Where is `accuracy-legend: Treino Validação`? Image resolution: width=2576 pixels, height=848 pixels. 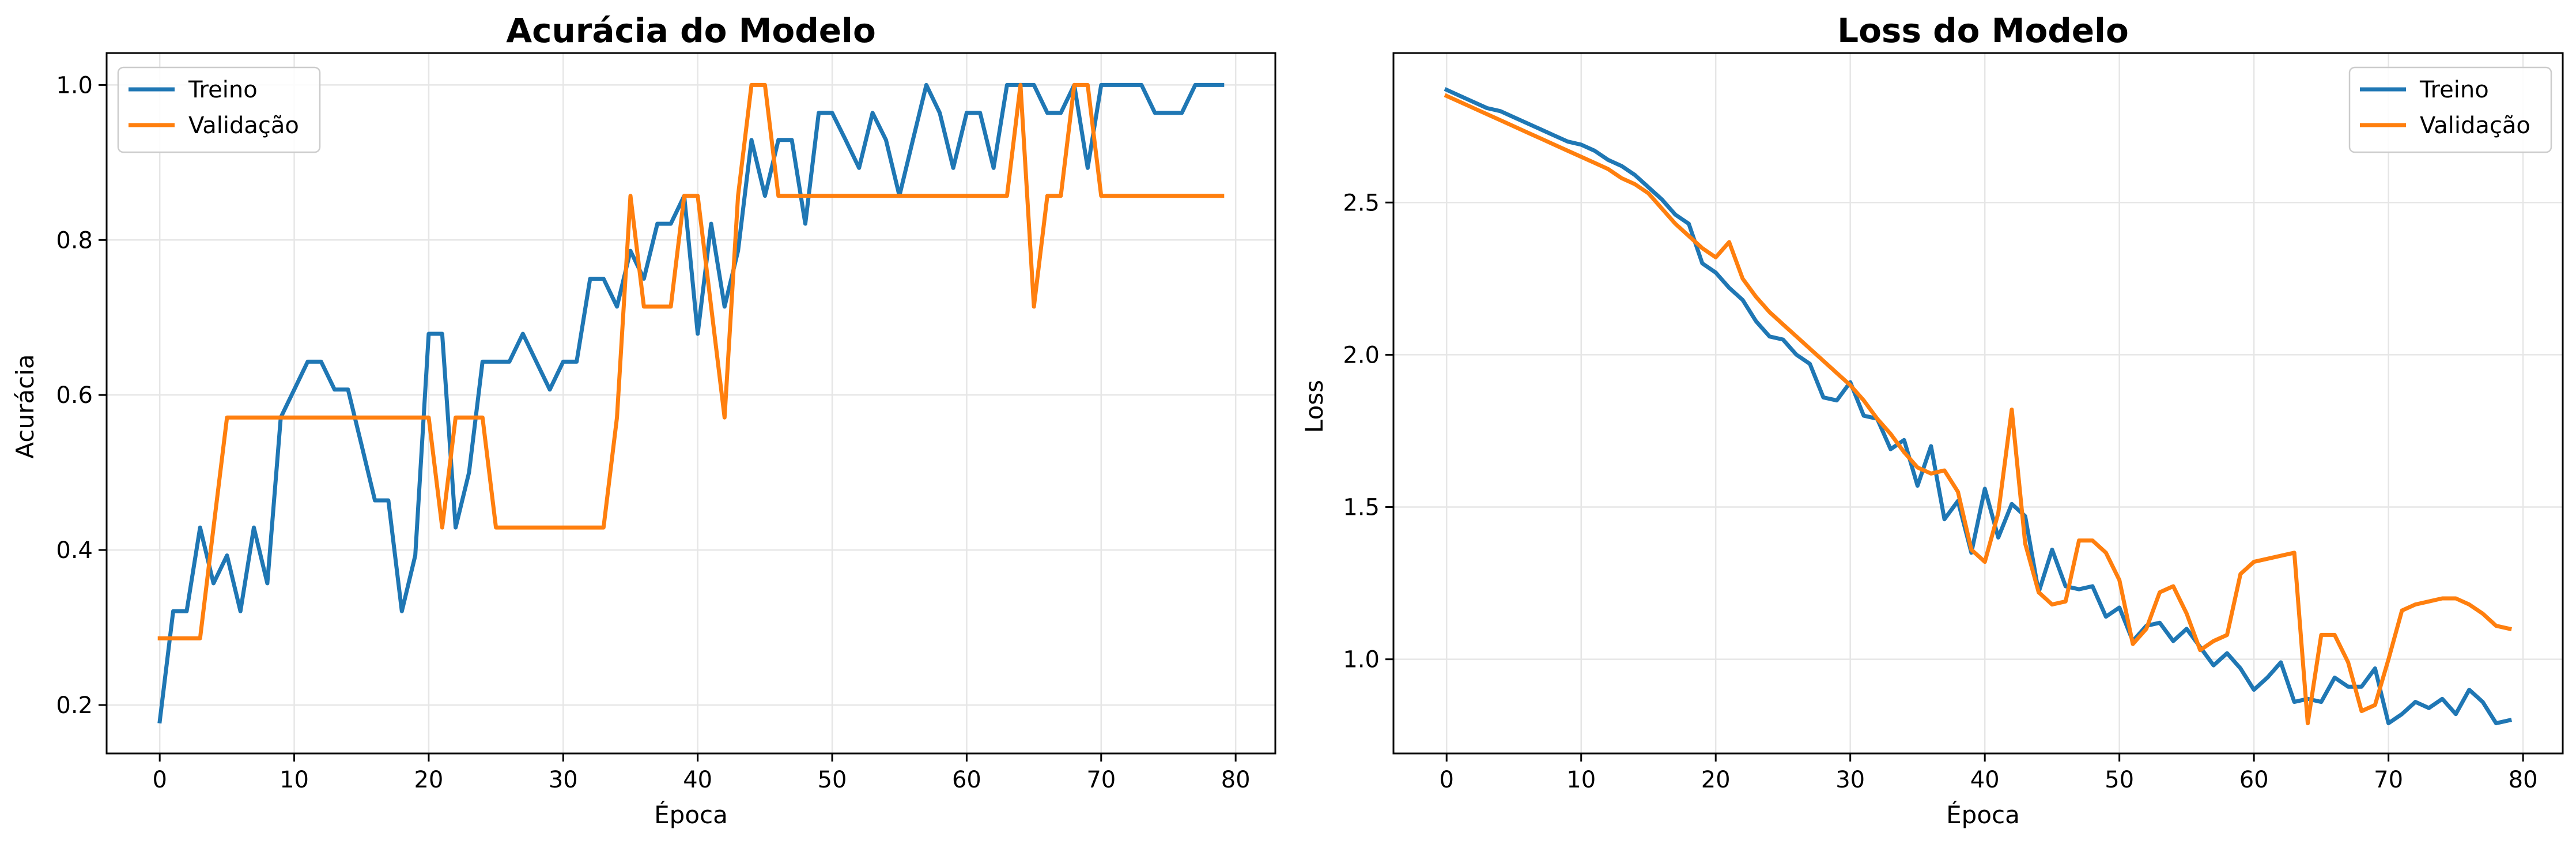 accuracy-legend: Treino Validação is located at coordinates (219, 109).